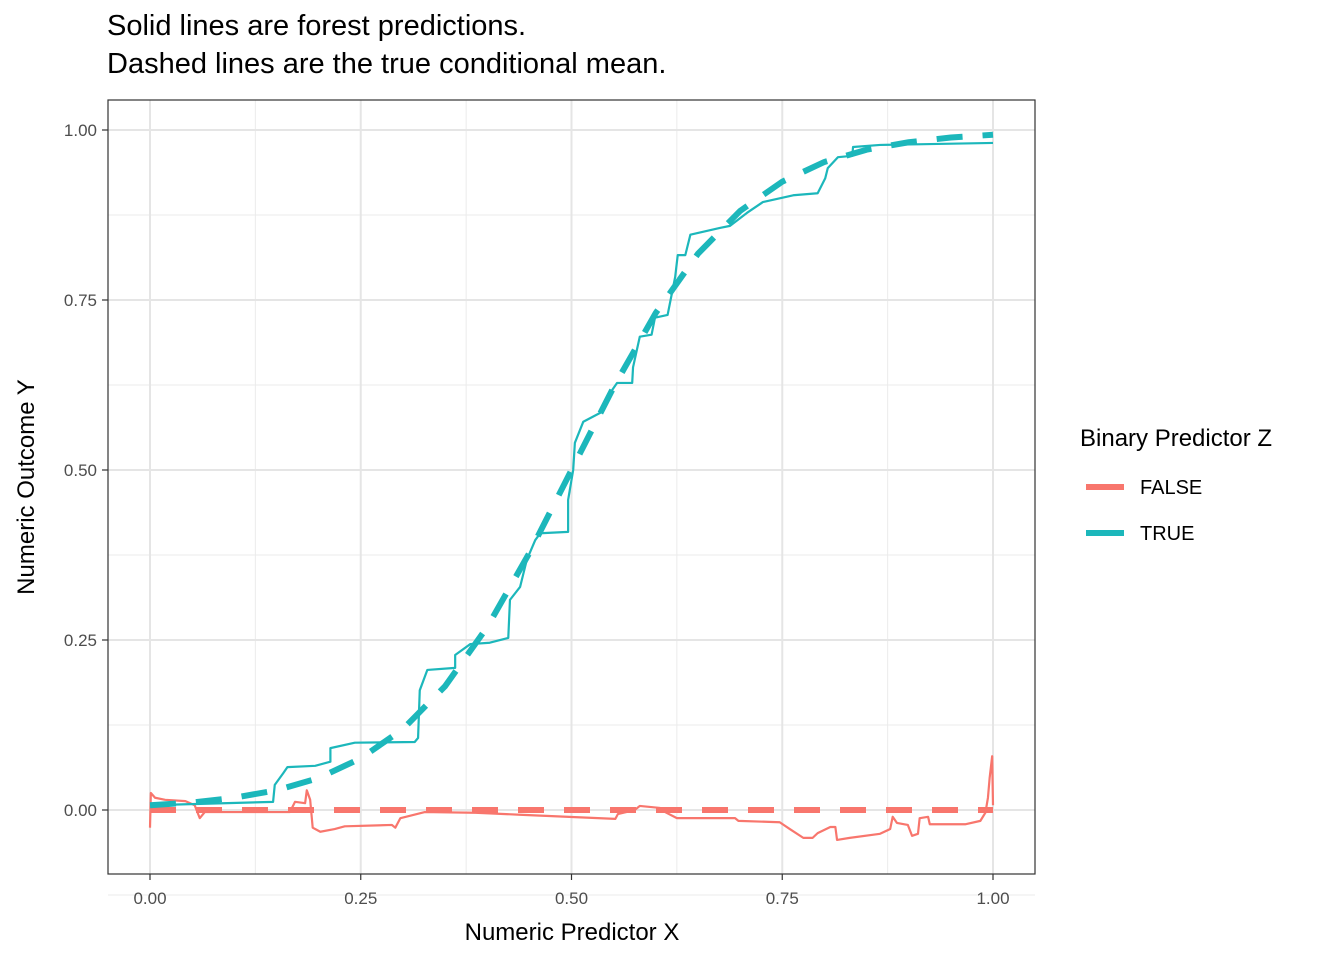 The width and height of the screenshot is (1344, 960). Describe the element at coordinates (1171, 488) in the screenshot. I see `legend-label: FALSE` at that location.